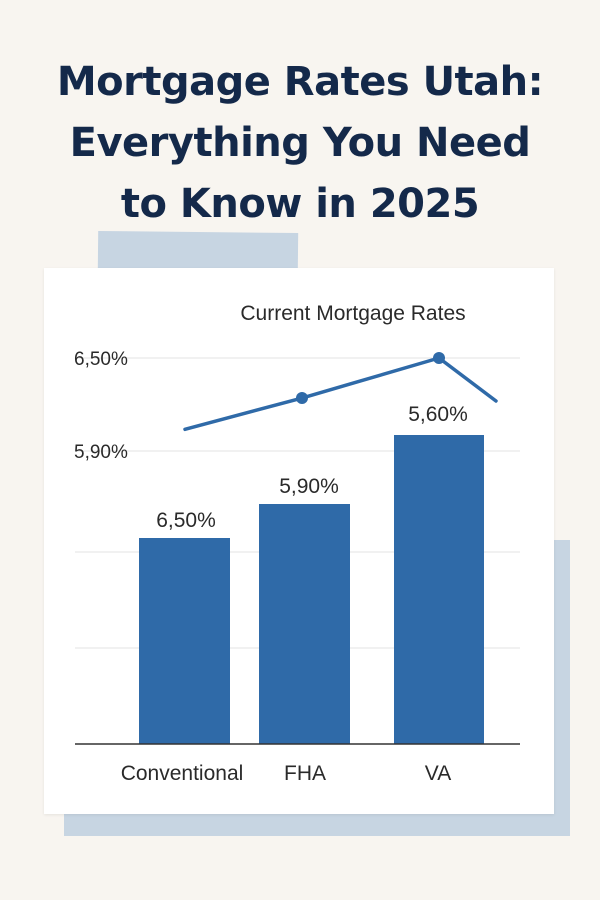 This screenshot has height=900, width=600. I want to click on y-axis-ticks: 6,50% 5,90%, so click(101, 406).